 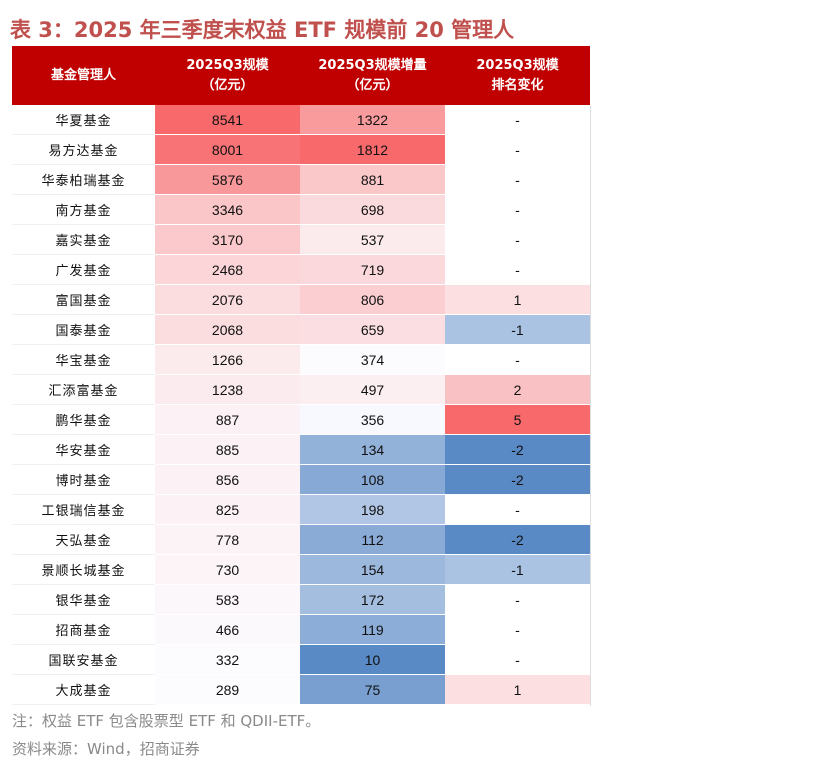 I want to click on value-cell: 698, so click(x=372, y=209).